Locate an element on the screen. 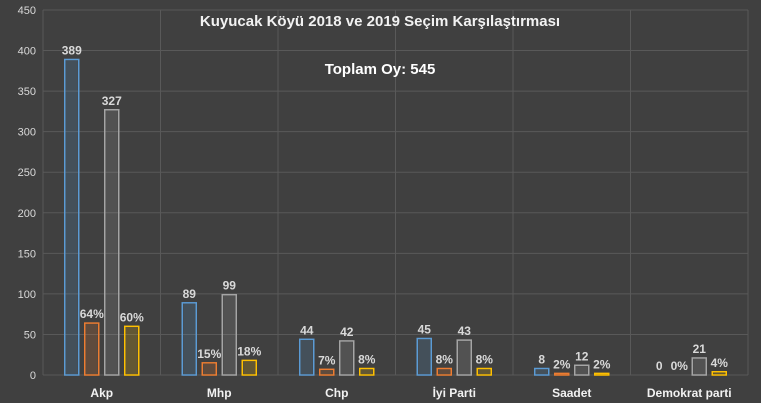 Image resolution: width=761 pixels, height=403 pixels. y-tick-label: 250 is located at coordinates (27, 173).